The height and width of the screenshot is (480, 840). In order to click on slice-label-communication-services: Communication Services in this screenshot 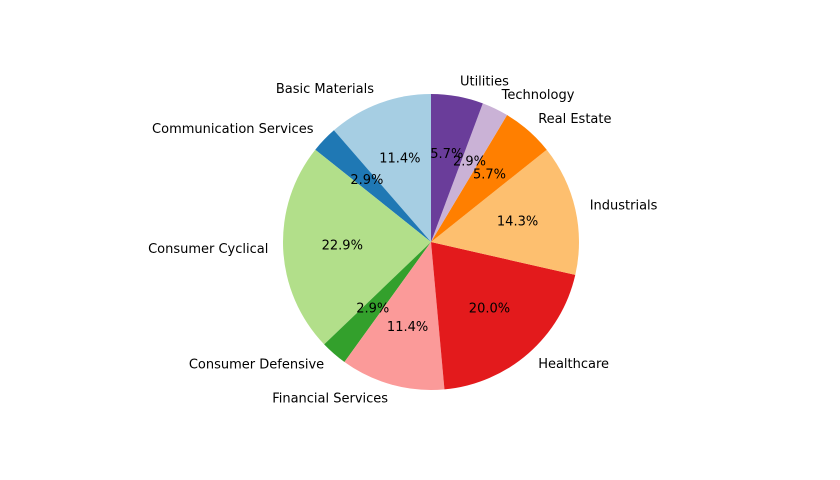, I will do `click(233, 129)`.